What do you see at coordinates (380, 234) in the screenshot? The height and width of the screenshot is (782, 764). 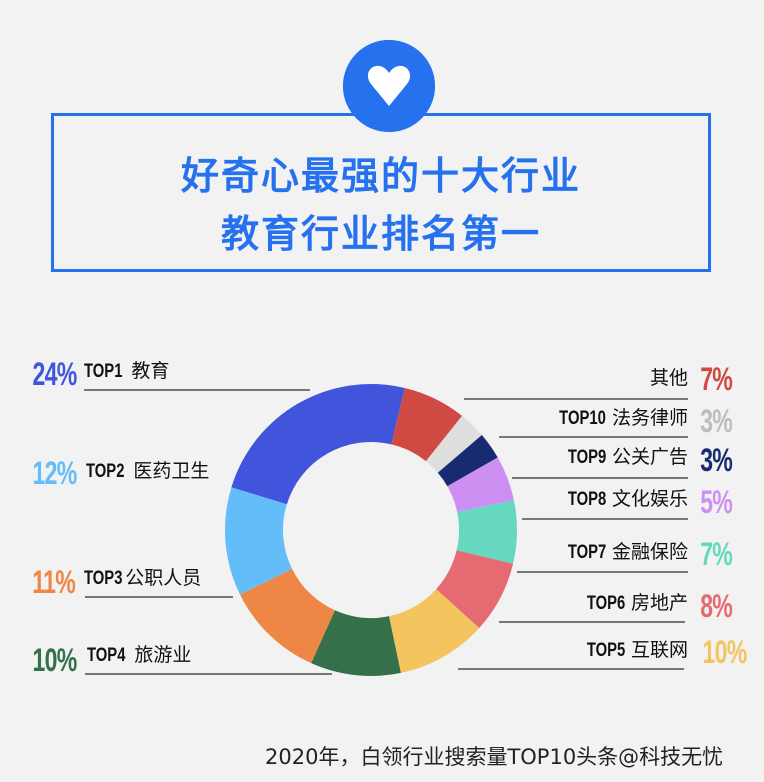 I see `title-line-2: 教育行业排名第一` at bounding box center [380, 234].